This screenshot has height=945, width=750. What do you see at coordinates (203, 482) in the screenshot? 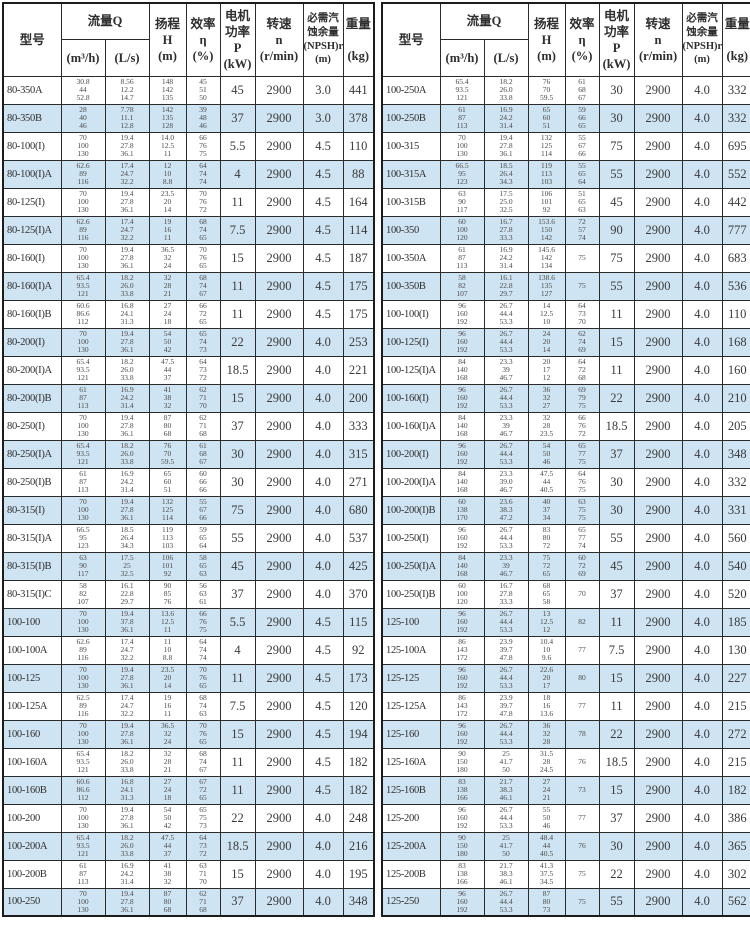
I see `efficiency-cell: 60 66 66` at bounding box center [203, 482].